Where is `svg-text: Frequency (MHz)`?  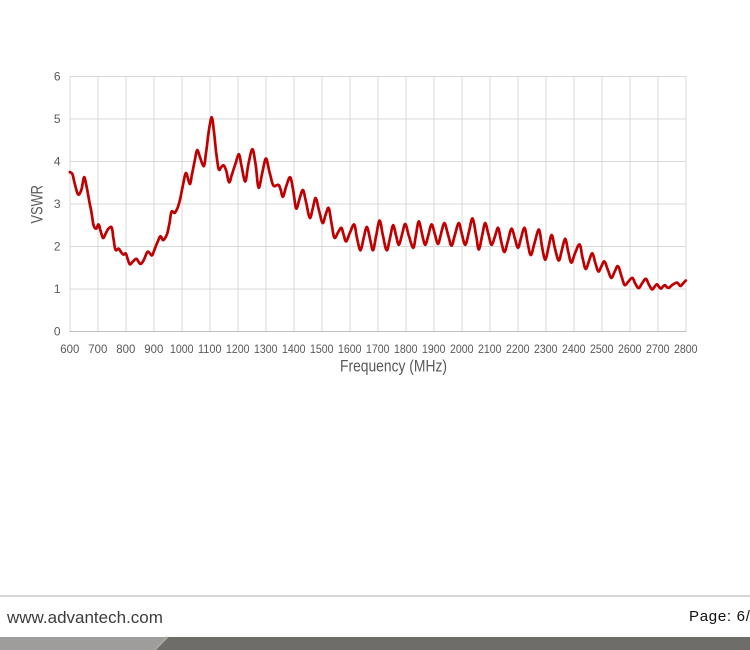
svg-text: Frequency (MHz) is located at coordinates (393, 366).